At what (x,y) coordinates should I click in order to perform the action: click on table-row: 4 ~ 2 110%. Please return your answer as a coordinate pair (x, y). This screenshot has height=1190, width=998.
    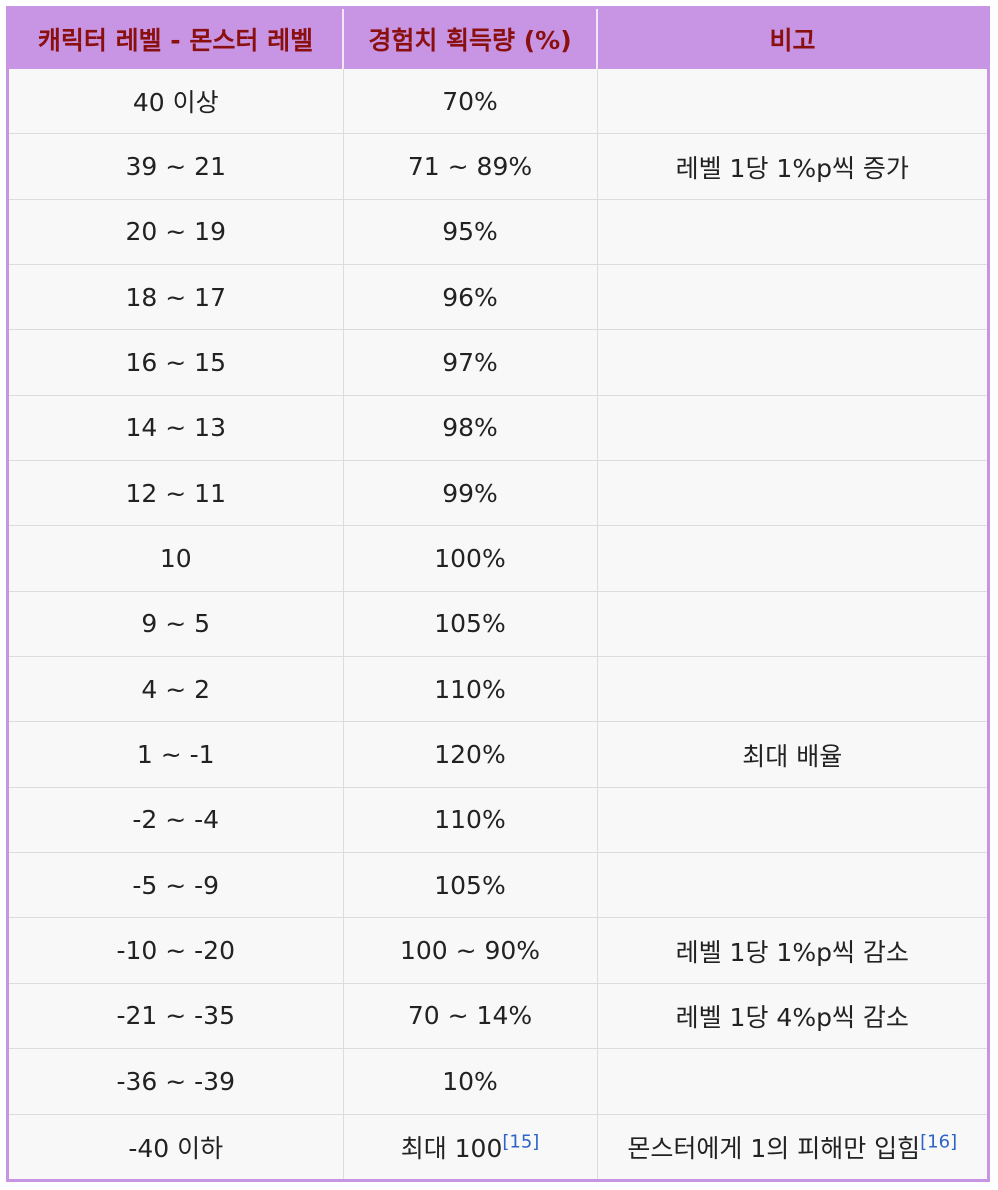
    Looking at the image, I should click on (498, 689).